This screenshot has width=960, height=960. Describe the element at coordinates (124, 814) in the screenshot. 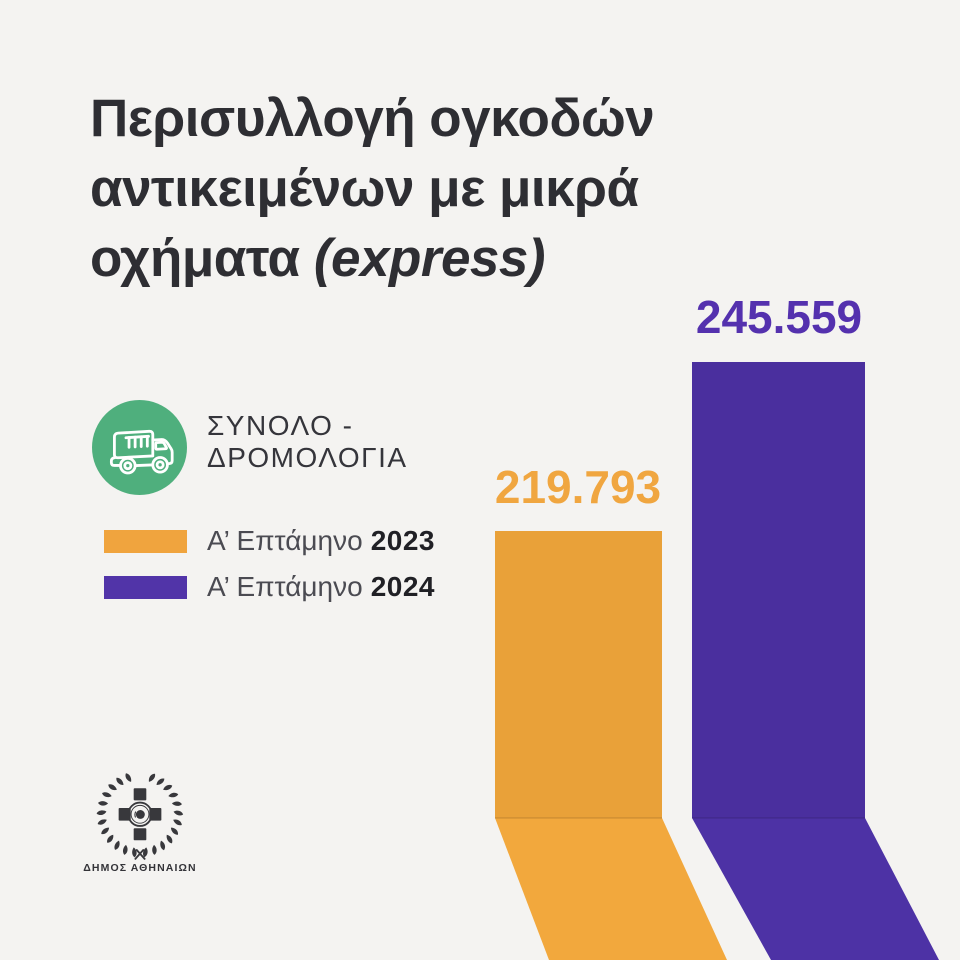

I see `logo-cross-left` at that location.